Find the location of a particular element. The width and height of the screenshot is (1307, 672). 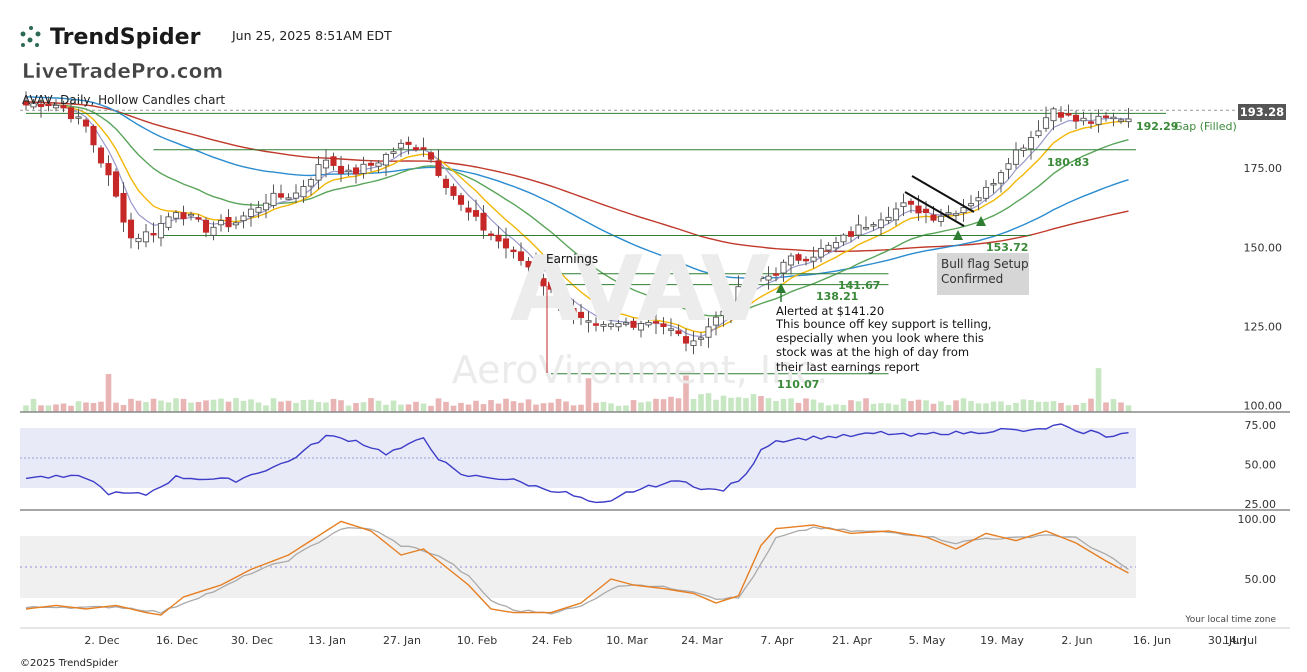

x-tick-label: 30. Dec is located at coordinates (252, 640).